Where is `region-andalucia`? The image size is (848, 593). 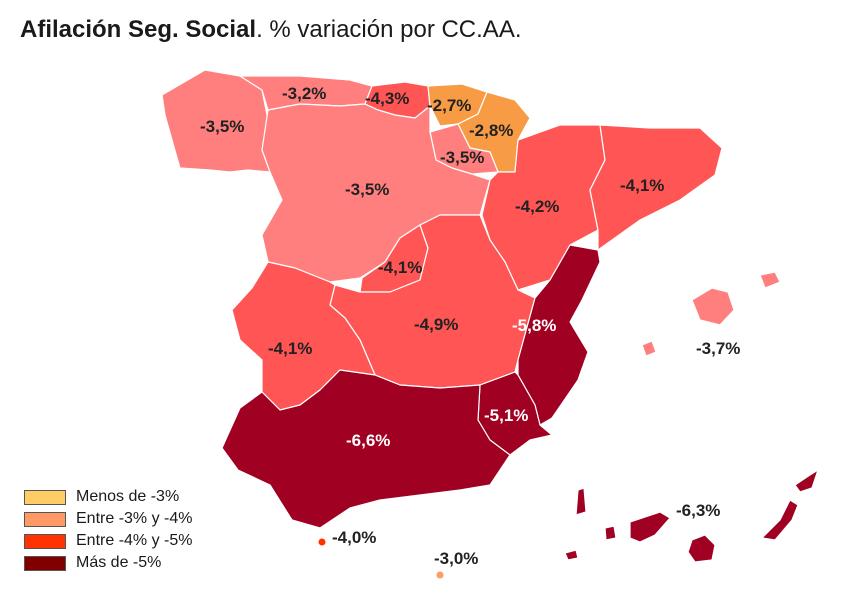 region-andalucia is located at coordinates (366, 449).